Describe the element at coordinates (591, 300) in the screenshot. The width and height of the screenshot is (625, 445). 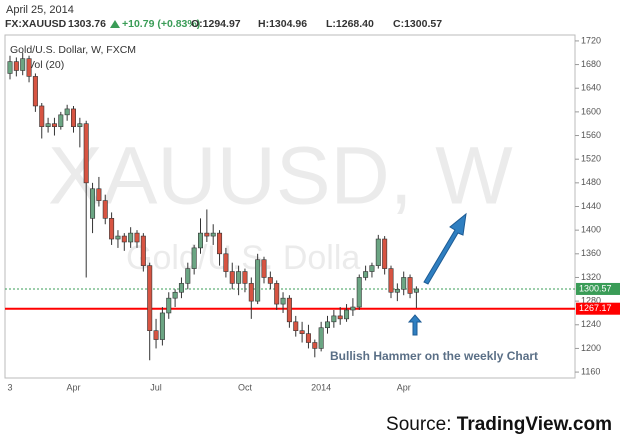
I see `y-tick-label: 1280` at that location.